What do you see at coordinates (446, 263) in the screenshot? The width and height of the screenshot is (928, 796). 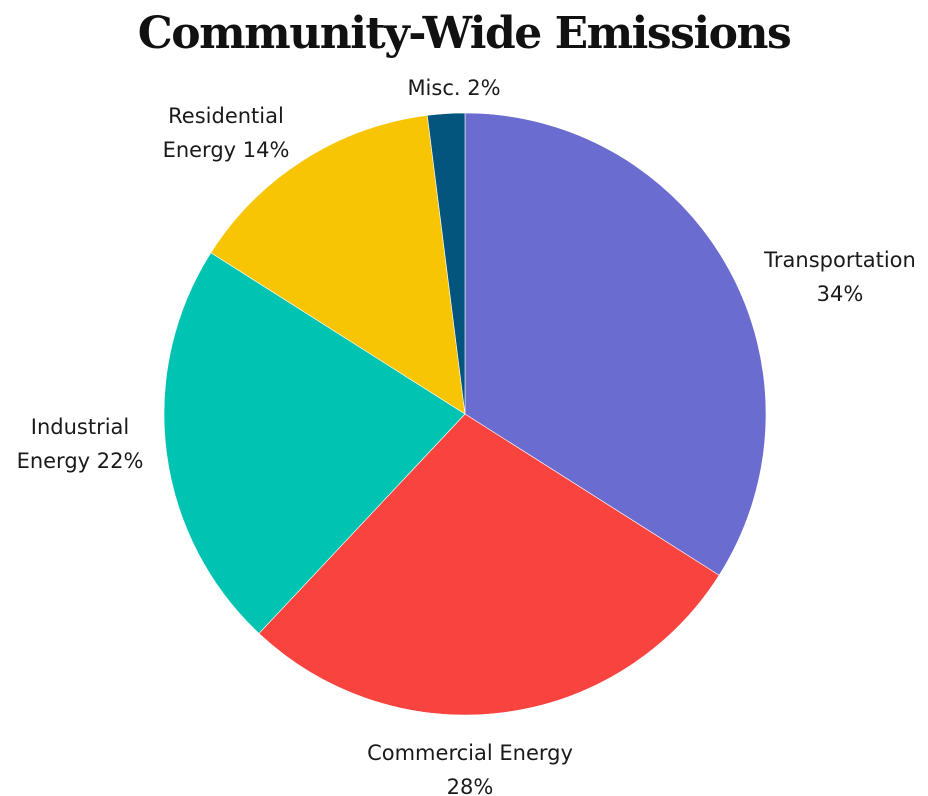 I see `pie-slice-misc` at bounding box center [446, 263].